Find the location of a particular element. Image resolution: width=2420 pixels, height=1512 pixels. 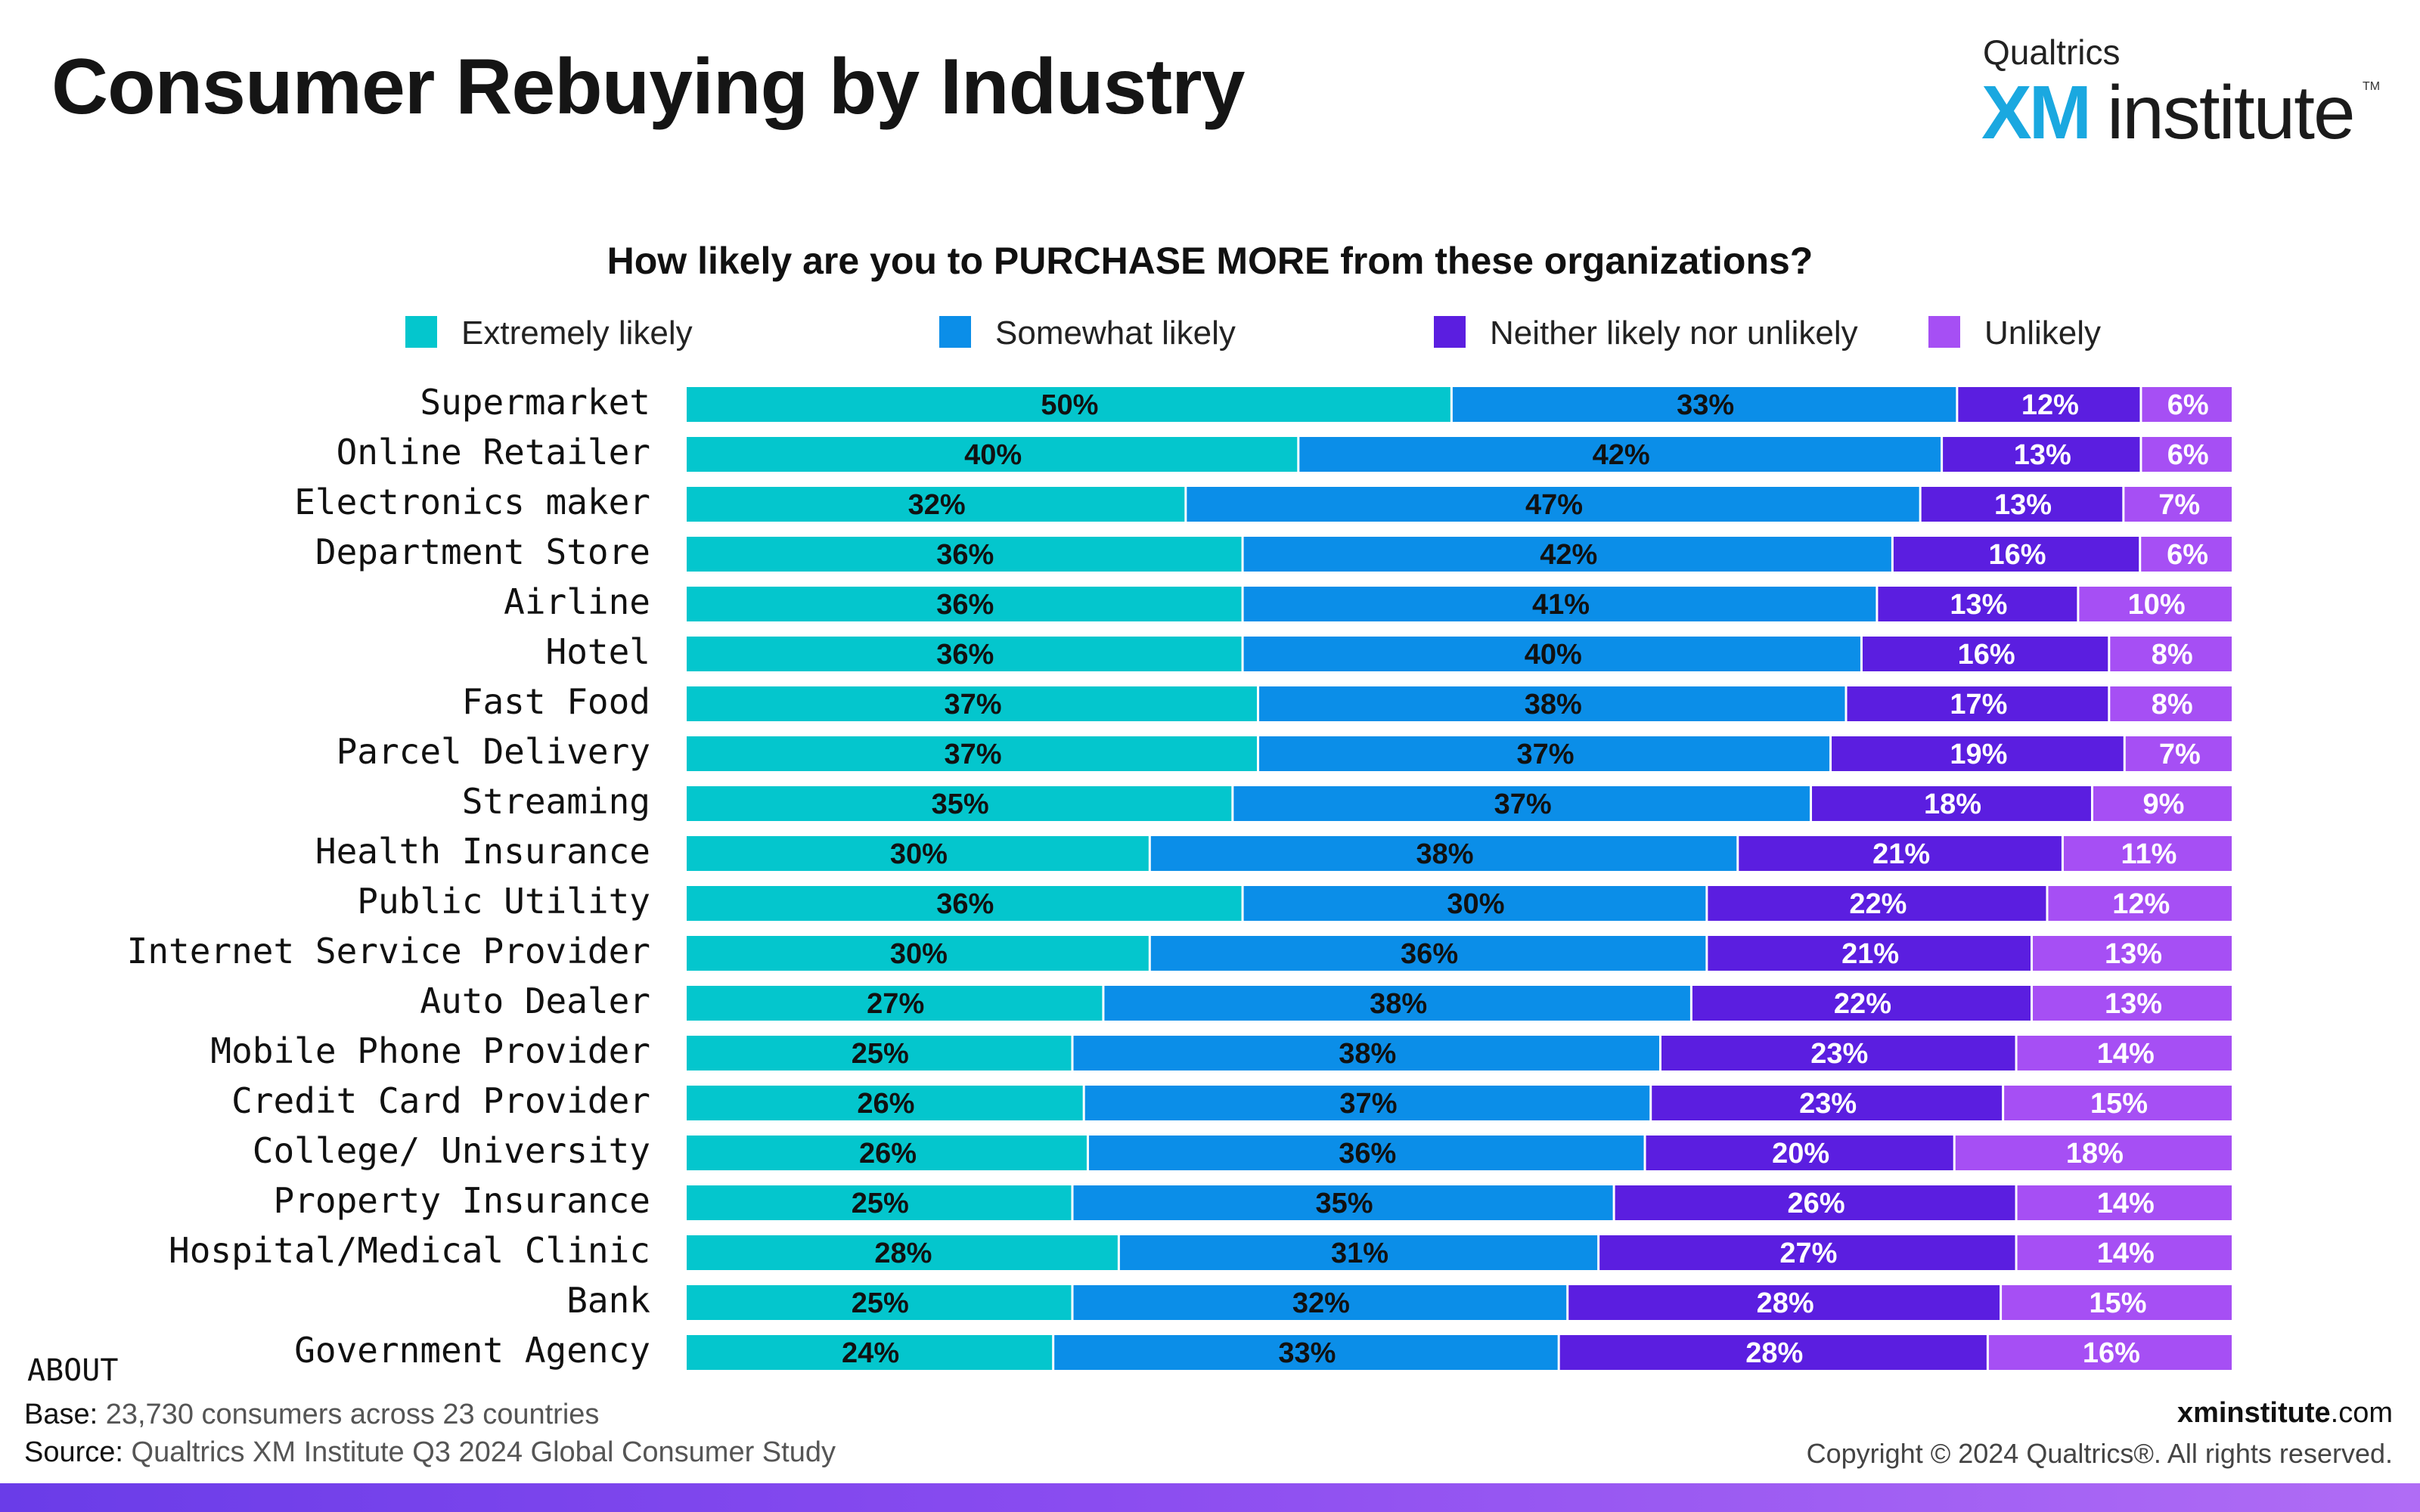

data-label: 33% is located at coordinates (1705, 405).